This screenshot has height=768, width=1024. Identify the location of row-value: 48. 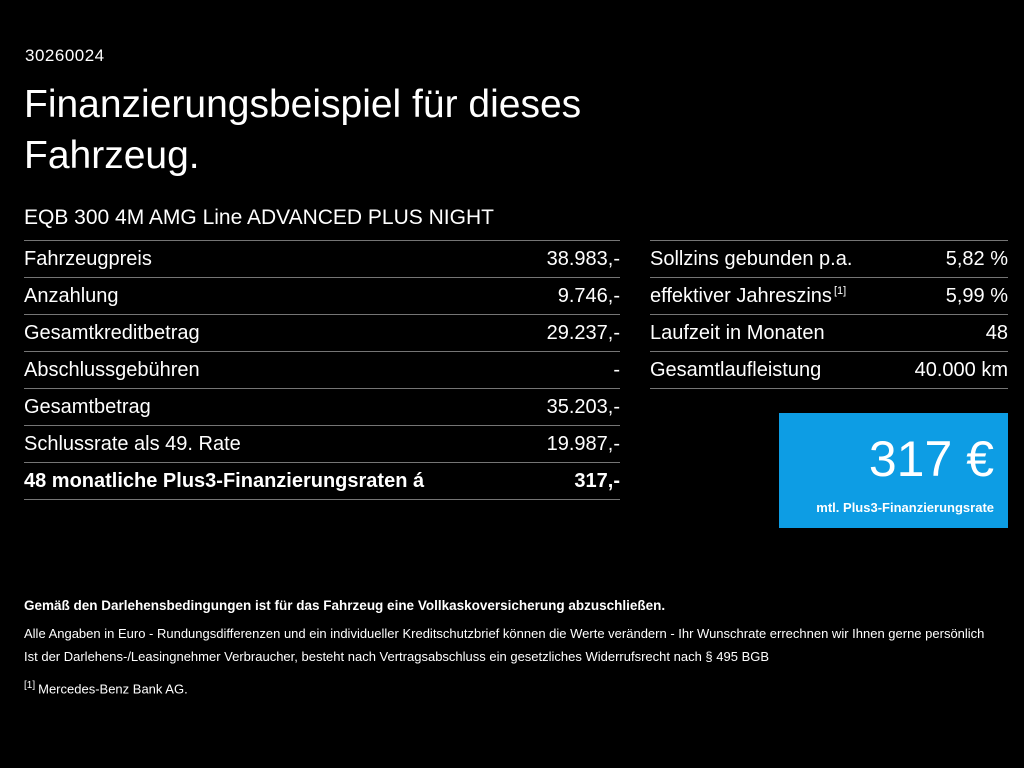
(996, 332).